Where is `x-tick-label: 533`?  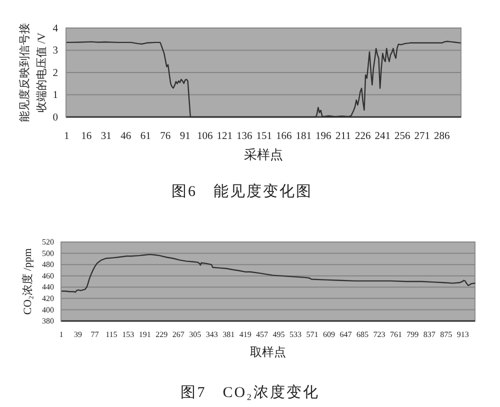
x-tick-label: 533 is located at coordinates (296, 334).